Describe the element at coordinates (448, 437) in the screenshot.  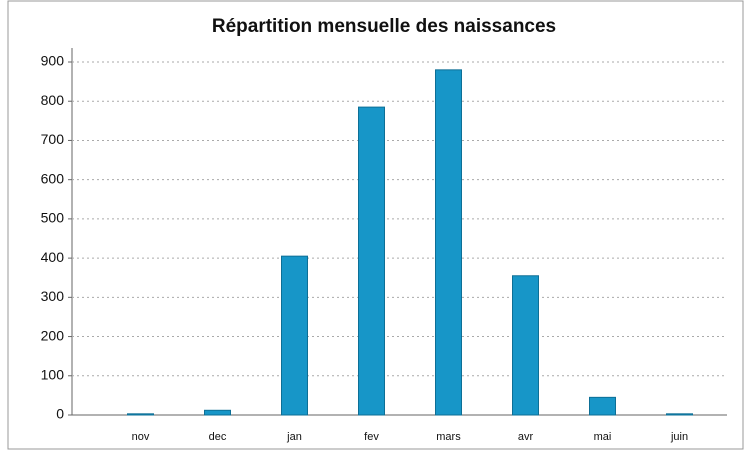
I see `x-tick-label: mars` at that location.